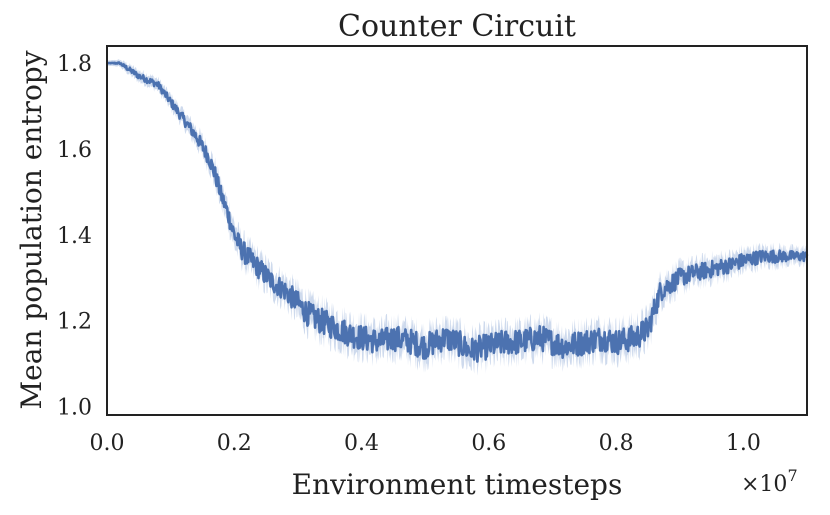 The height and width of the screenshot is (515, 830). I want to click on x-offset-base: ×10, so click(764, 484).